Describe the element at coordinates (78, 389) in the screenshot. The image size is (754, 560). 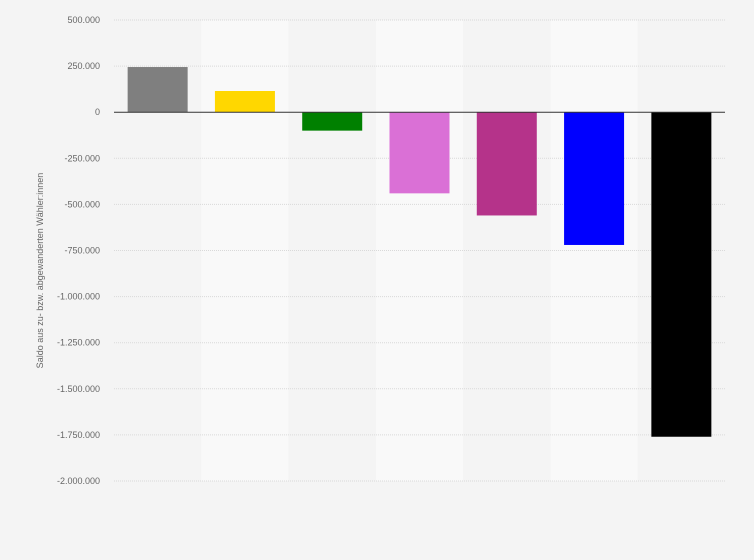
I see `y-tick-label: -1.500.000` at that location.